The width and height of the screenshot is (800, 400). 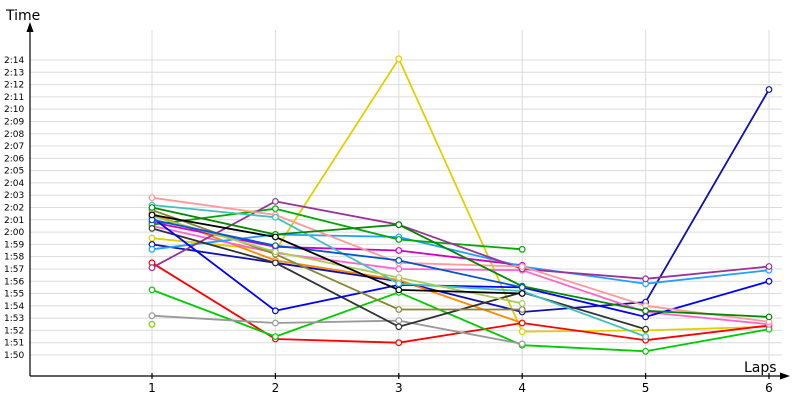 I want to click on y-tick-label: 2:05, so click(x=14, y=172).